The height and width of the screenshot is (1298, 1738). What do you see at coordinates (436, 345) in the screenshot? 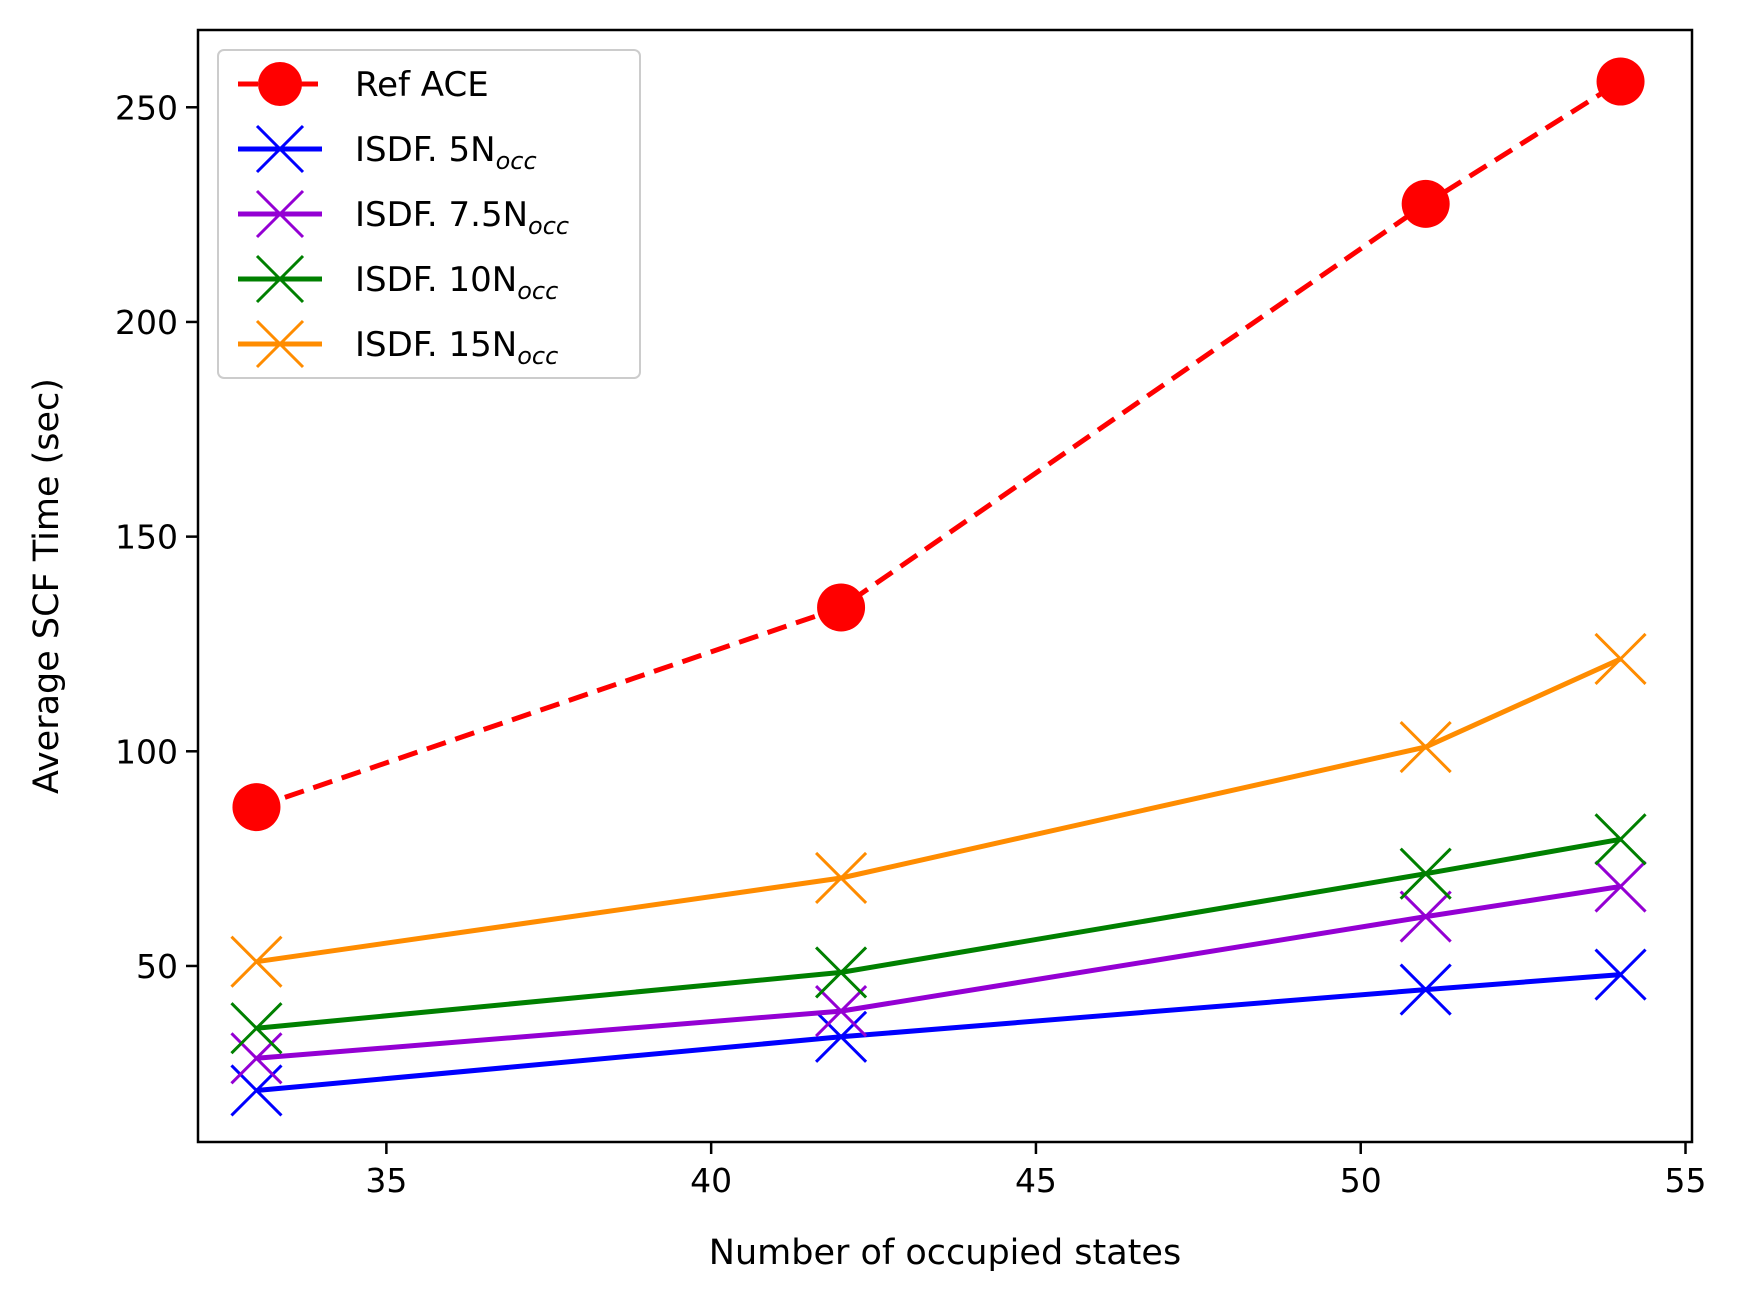
I see `legend-label-main: ISDF. 15N` at bounding box center [436, 345].